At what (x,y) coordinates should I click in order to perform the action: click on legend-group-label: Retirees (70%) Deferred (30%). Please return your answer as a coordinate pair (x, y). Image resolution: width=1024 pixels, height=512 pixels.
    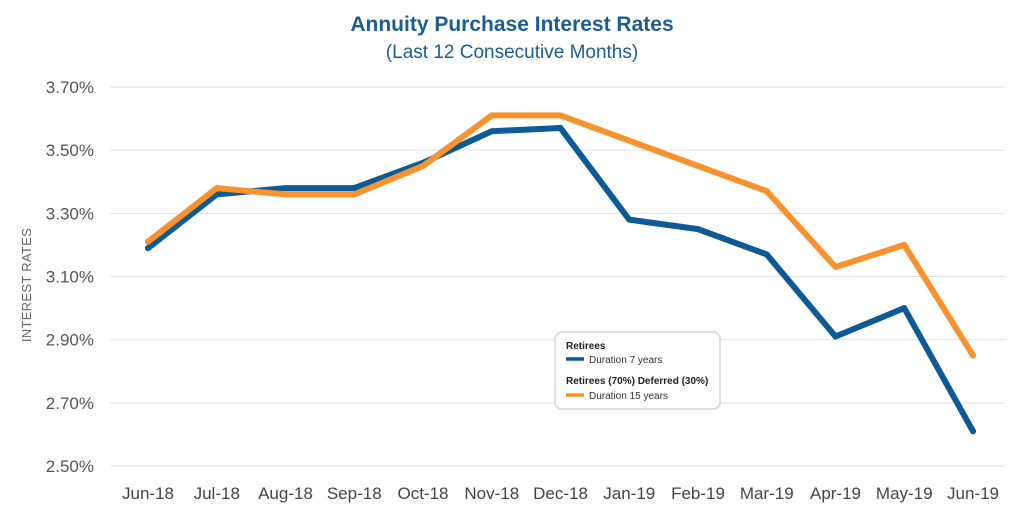
    Looking at the image, I should click on (637, 381).